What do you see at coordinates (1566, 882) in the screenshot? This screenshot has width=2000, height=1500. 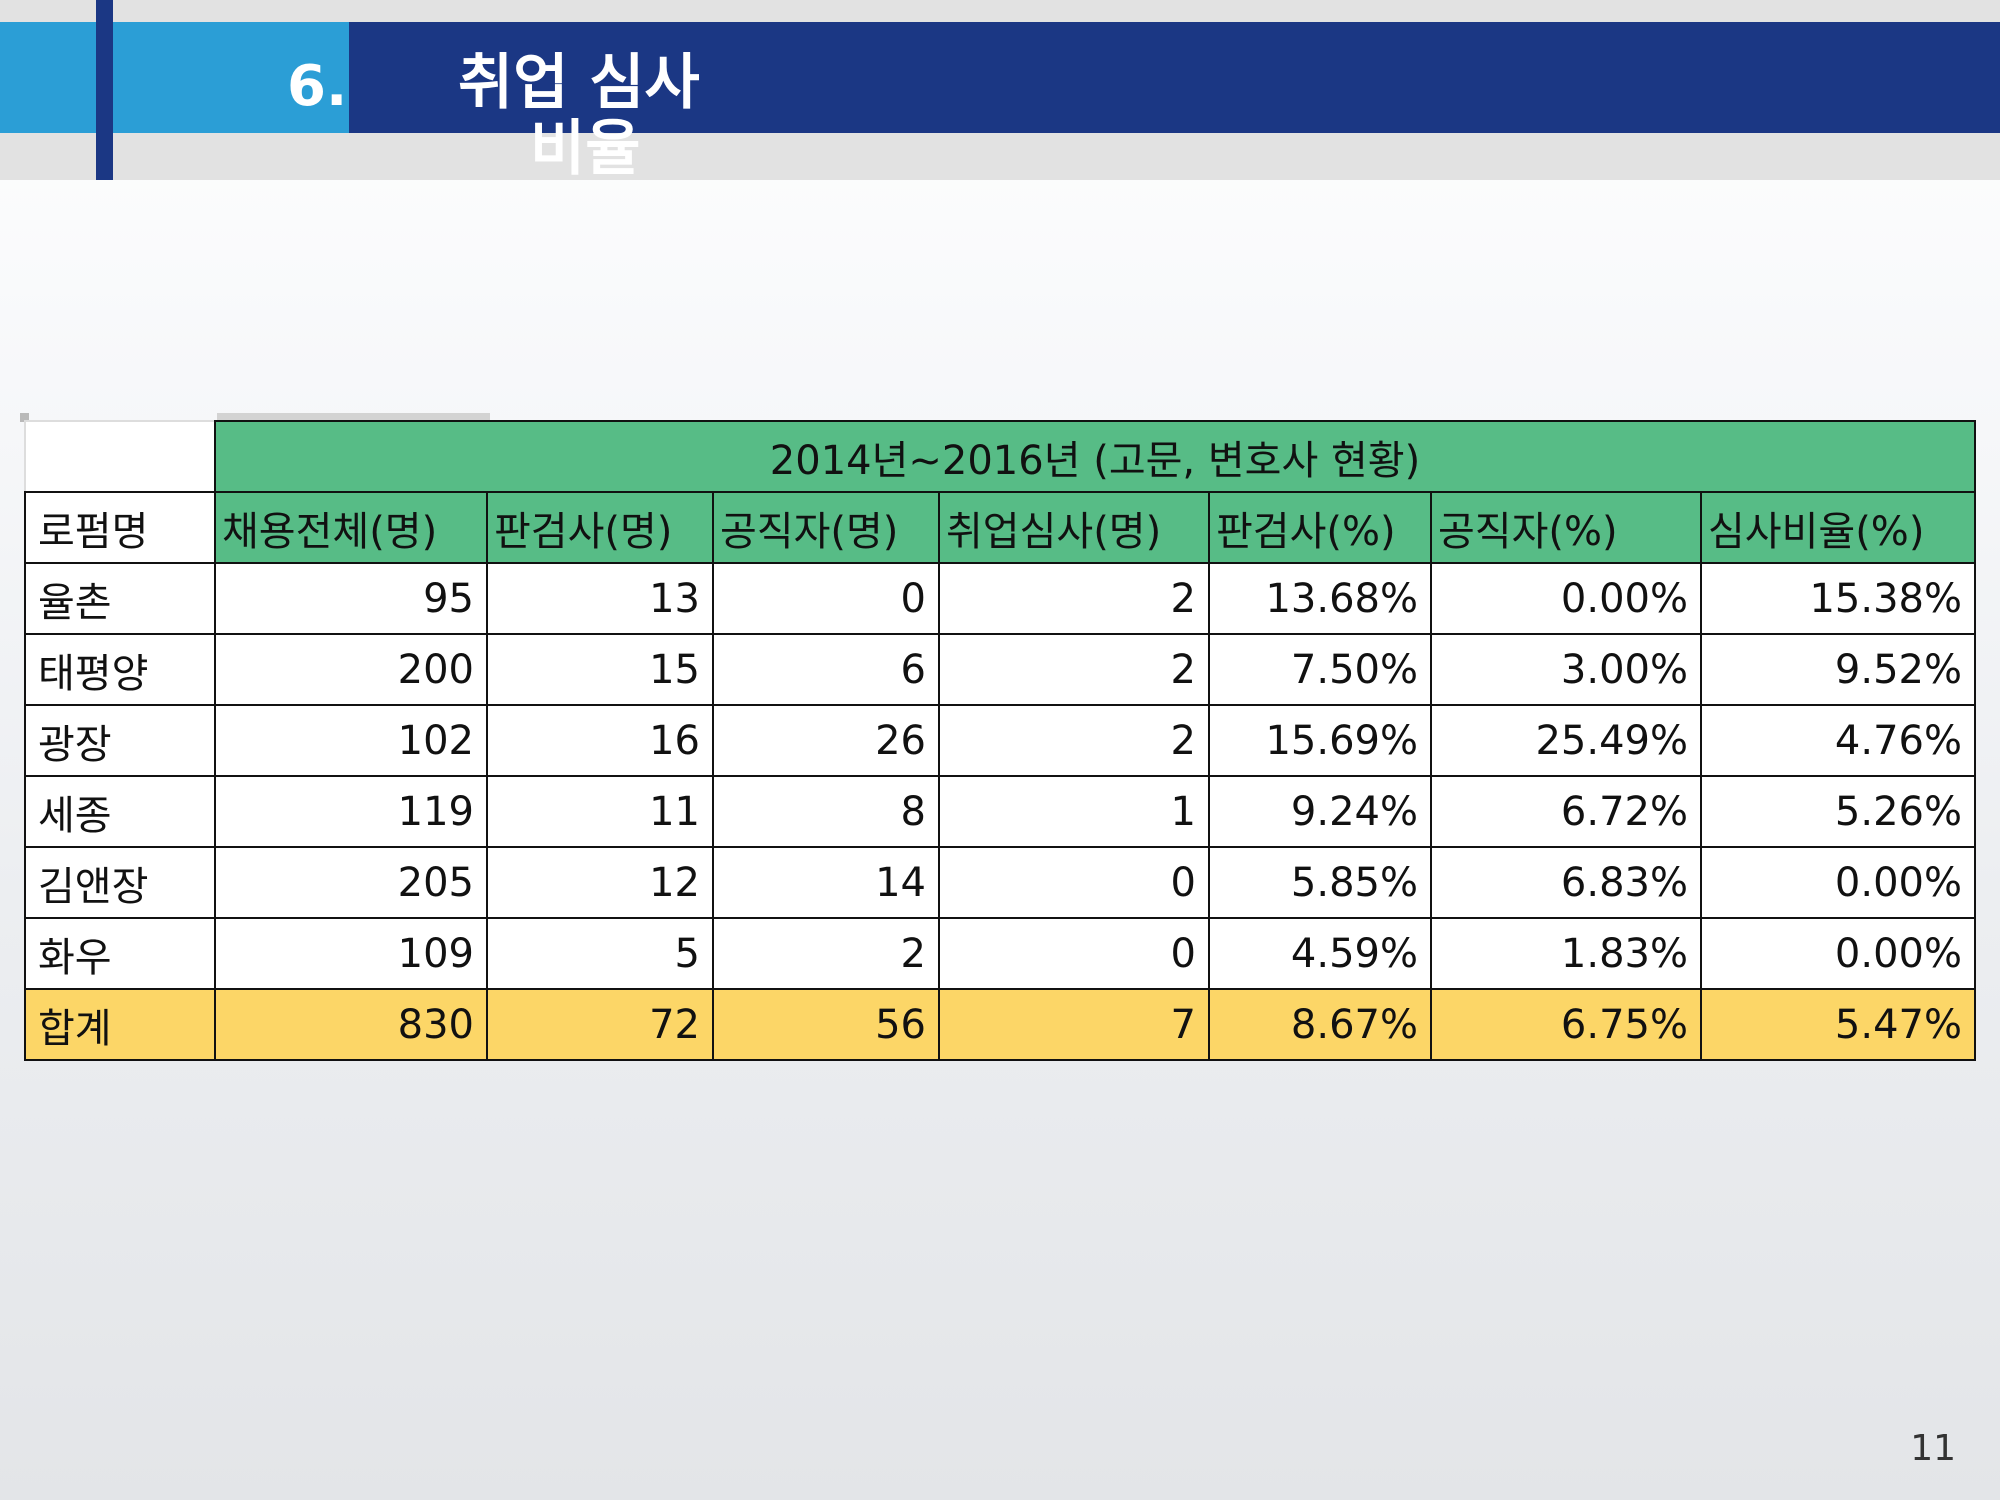 I see `cell-officials-pct: 6.83%` at bounding box center [1566, 882].